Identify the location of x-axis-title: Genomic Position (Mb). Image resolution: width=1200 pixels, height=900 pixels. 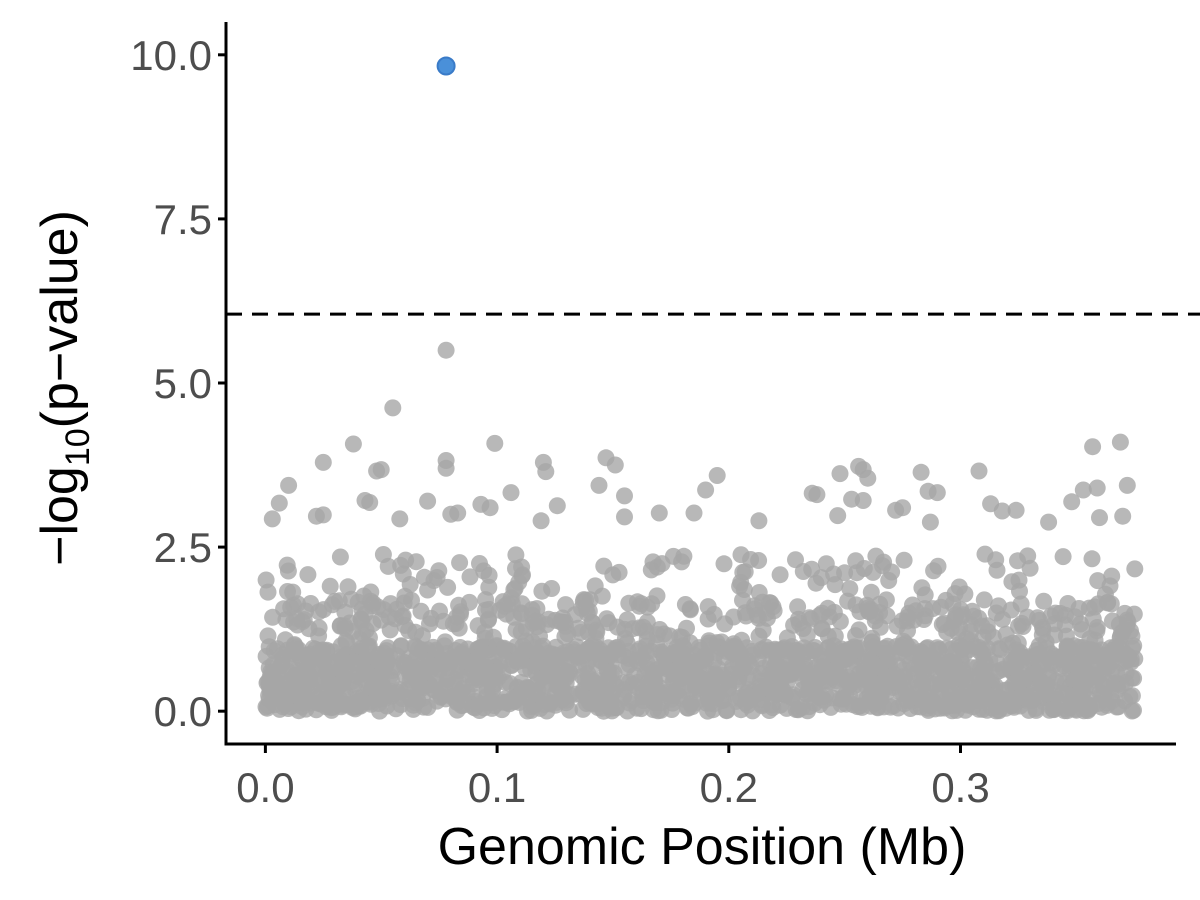
(702, 847).